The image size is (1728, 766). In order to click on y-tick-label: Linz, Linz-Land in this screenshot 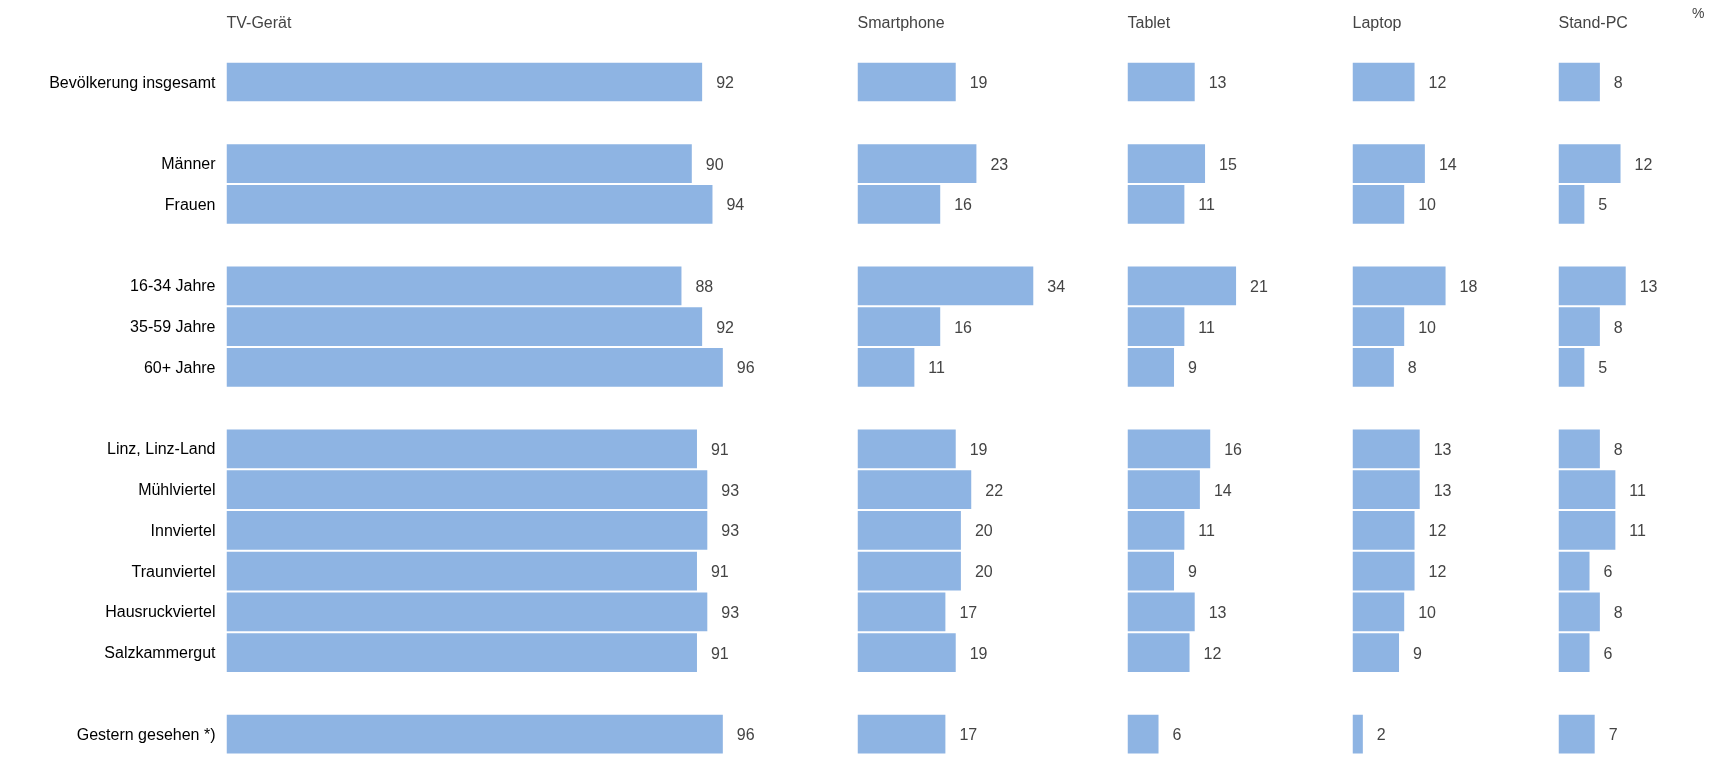, I will do `click(161, 449)`.